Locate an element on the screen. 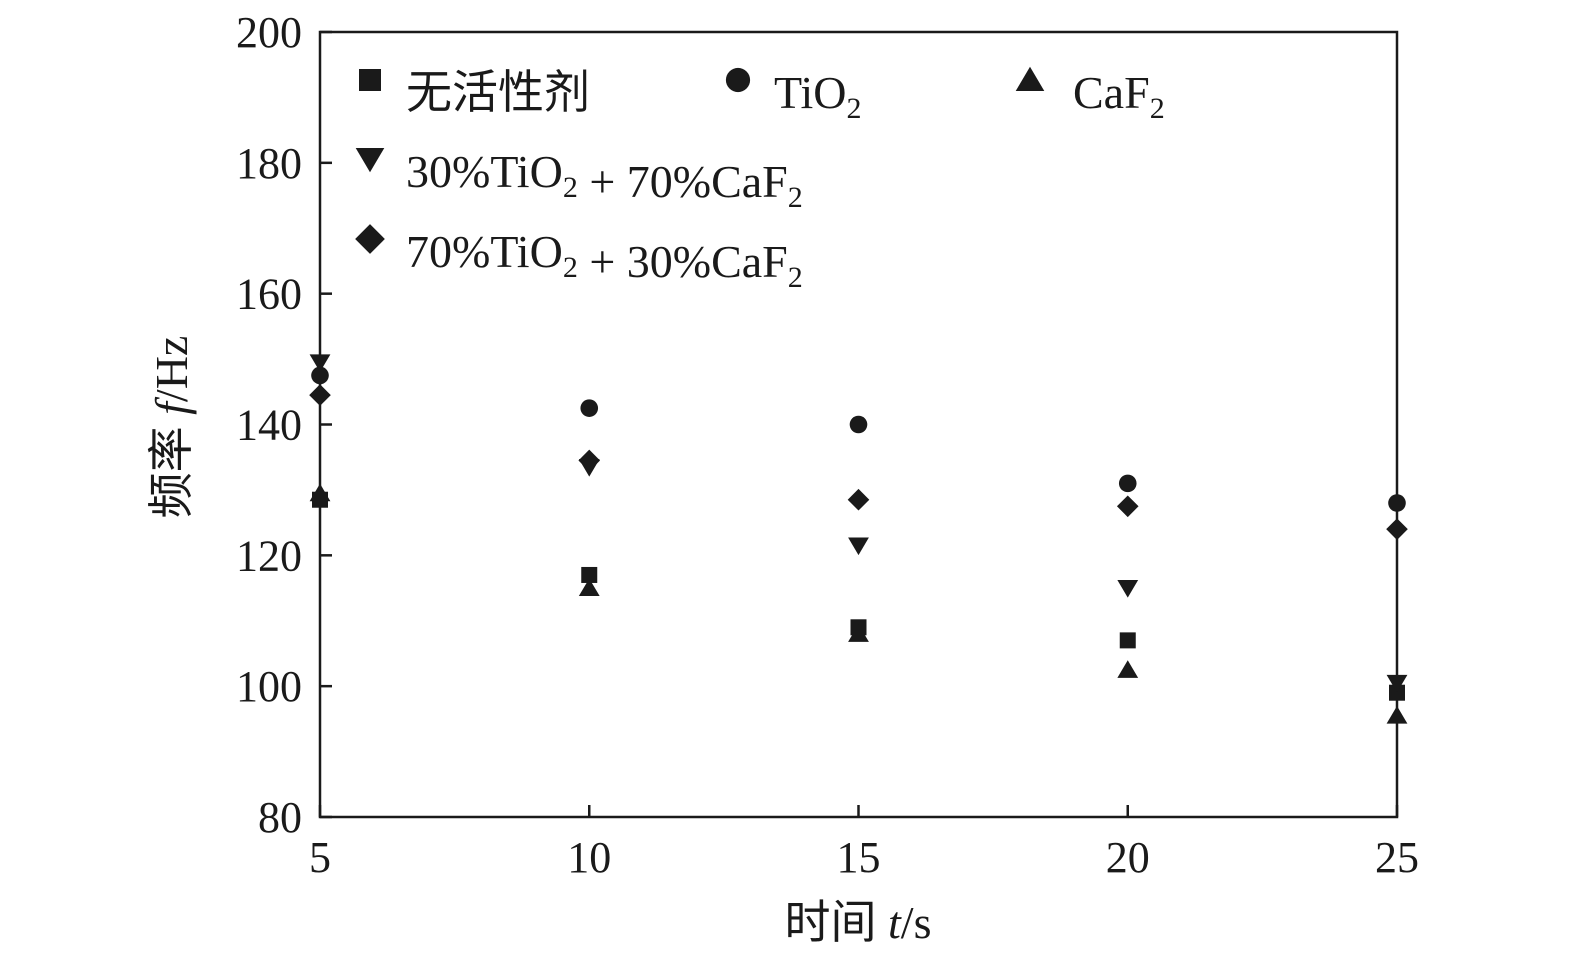  x-tick-label: 25 is located at coordinates (1397, 857).